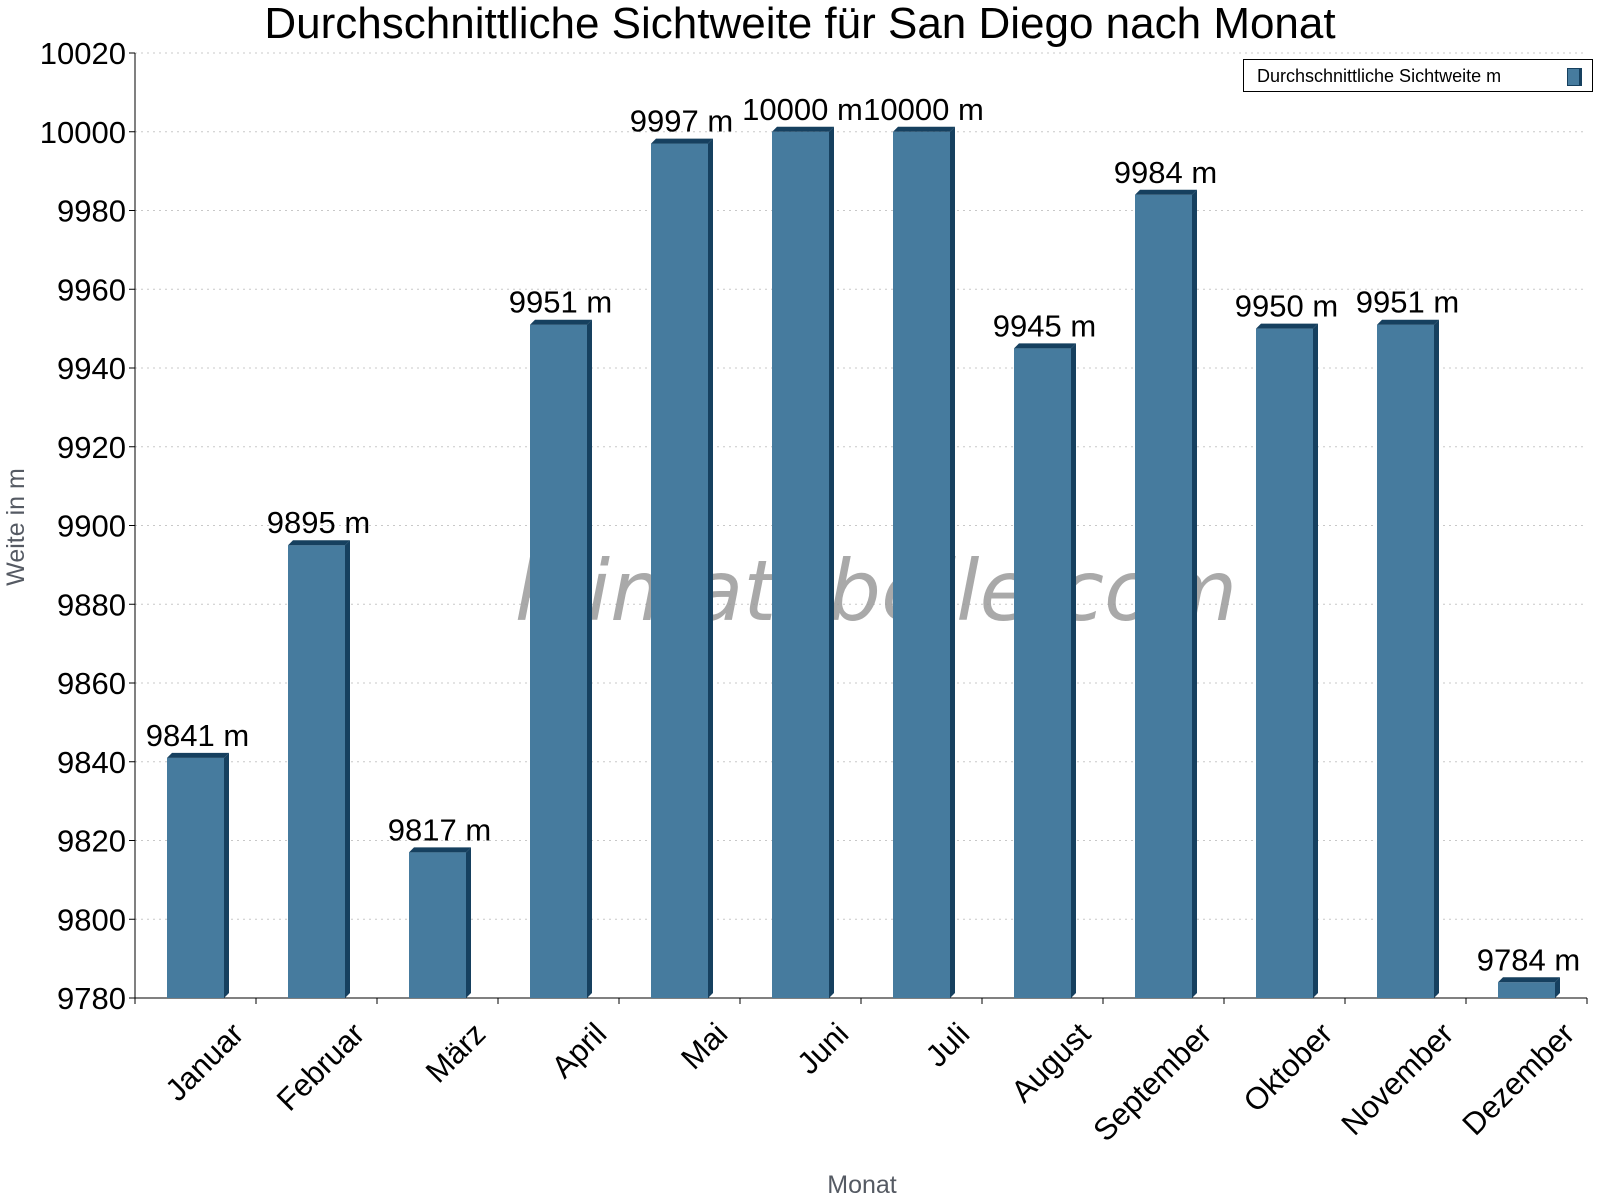 The image size is (1600, 1200). I want to click on data-label: 9950 m, so click(1286, 306).